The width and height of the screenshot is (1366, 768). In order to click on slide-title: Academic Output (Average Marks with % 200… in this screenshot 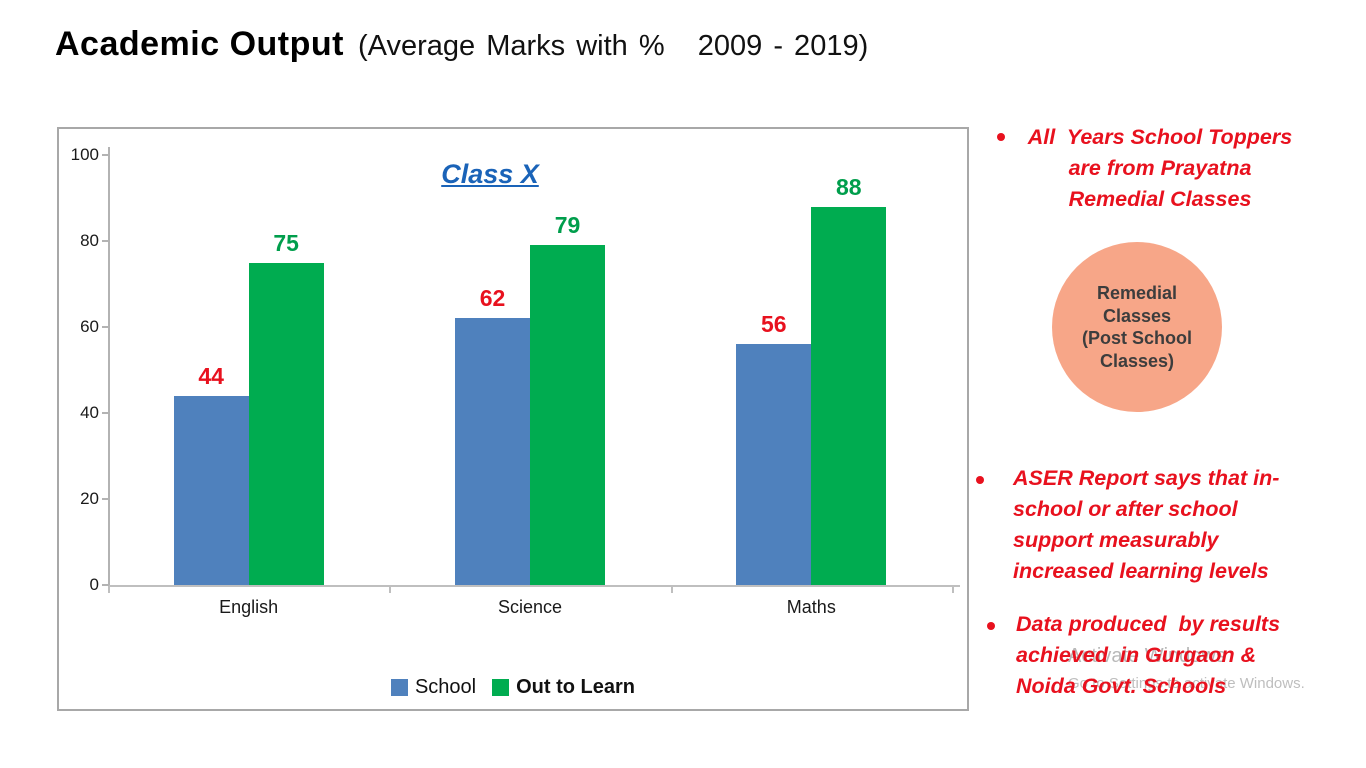, I will do `click(461, 44)`.